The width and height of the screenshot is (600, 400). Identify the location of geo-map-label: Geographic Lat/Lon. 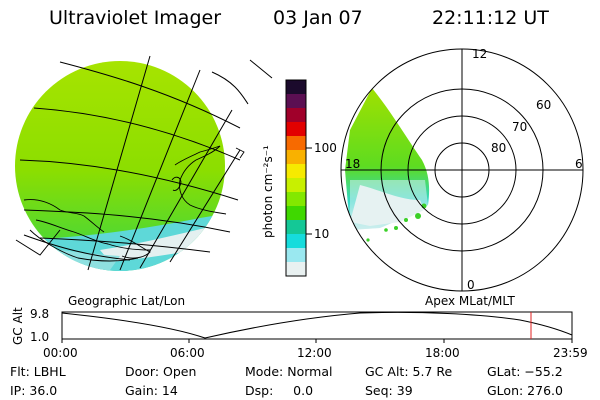
(127, 301).